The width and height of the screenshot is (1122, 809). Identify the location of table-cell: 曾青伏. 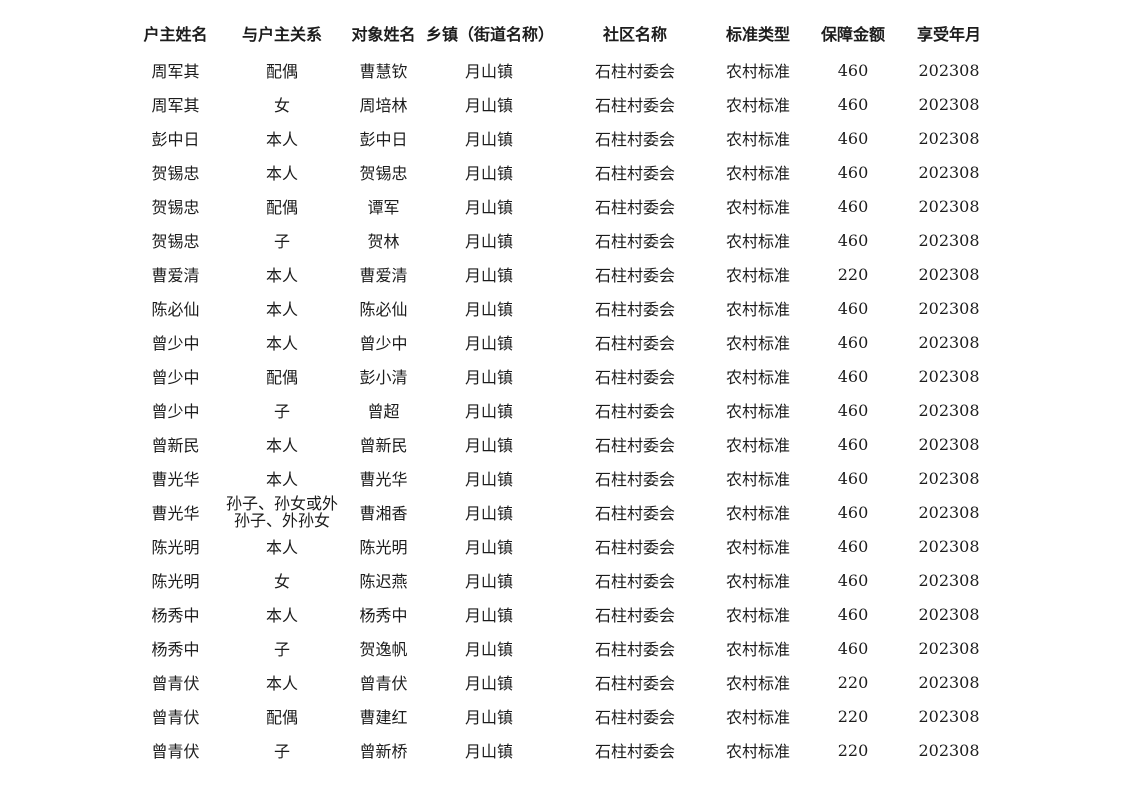
(175, 751).